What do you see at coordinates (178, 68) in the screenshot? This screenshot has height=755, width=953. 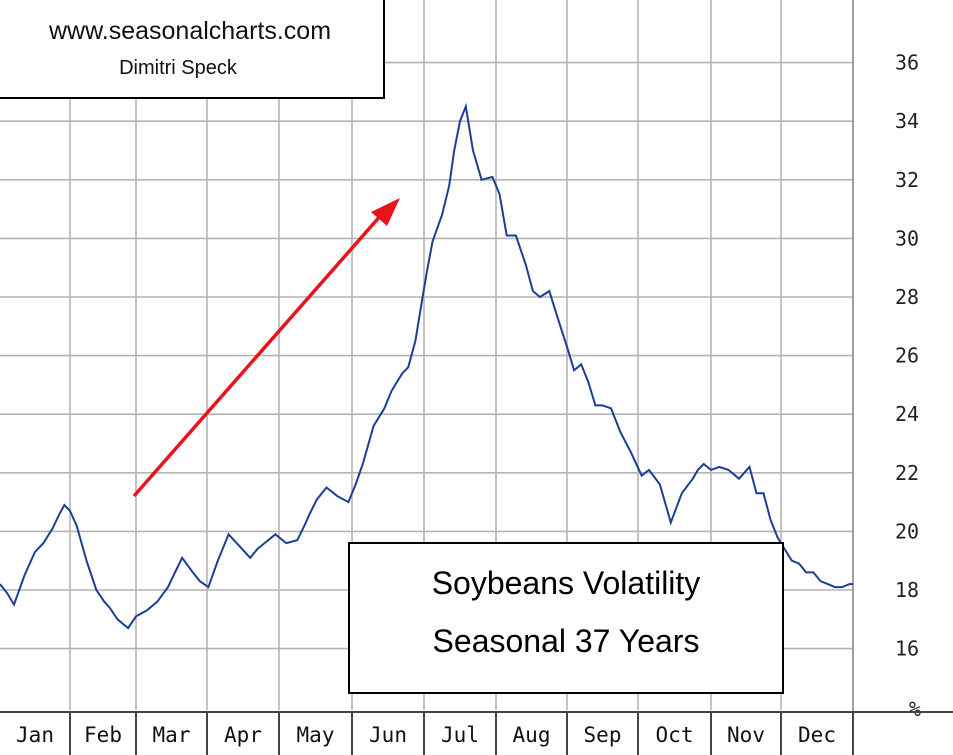 I see `watermark-author: Dimitri Speck` at bounding box center [178, 68].